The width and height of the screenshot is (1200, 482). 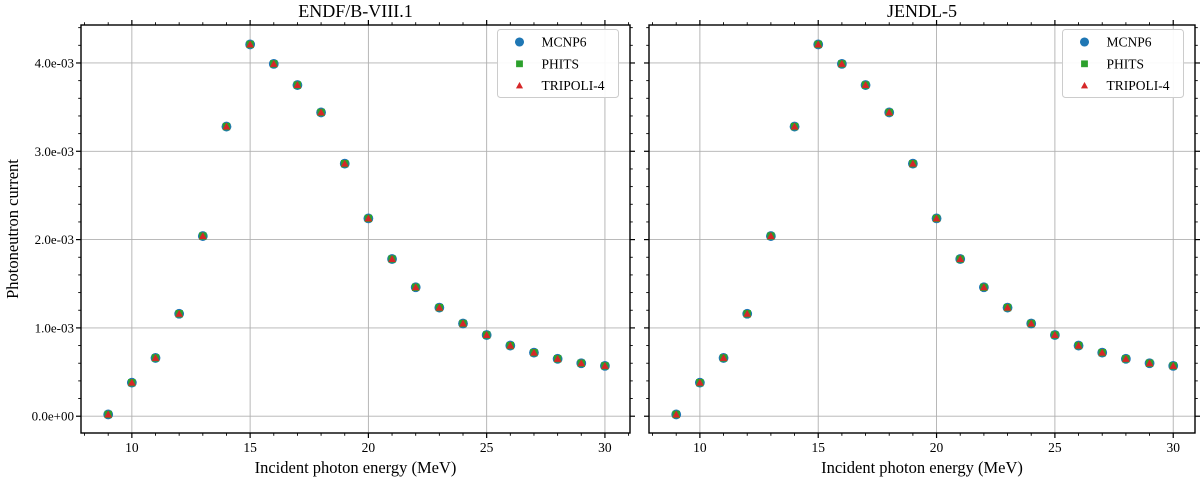 What do you see at coordinates (54, 62) in the screenshot?
I see `y-tick-label: 4.0e-03` at bounding box center [54, 62].